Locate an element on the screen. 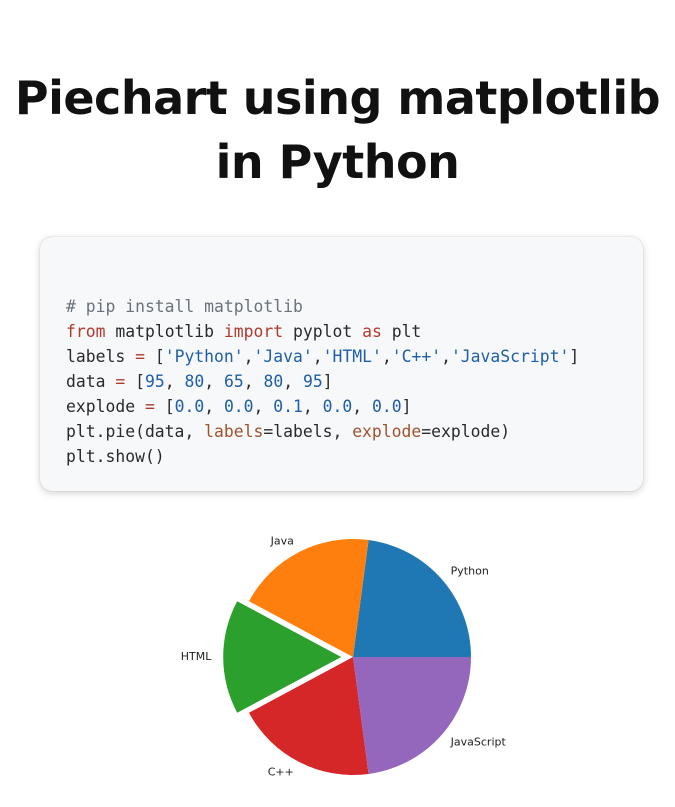 This screenshot has height=807, width=675. code-token: as is located at coordinates (372, 331).